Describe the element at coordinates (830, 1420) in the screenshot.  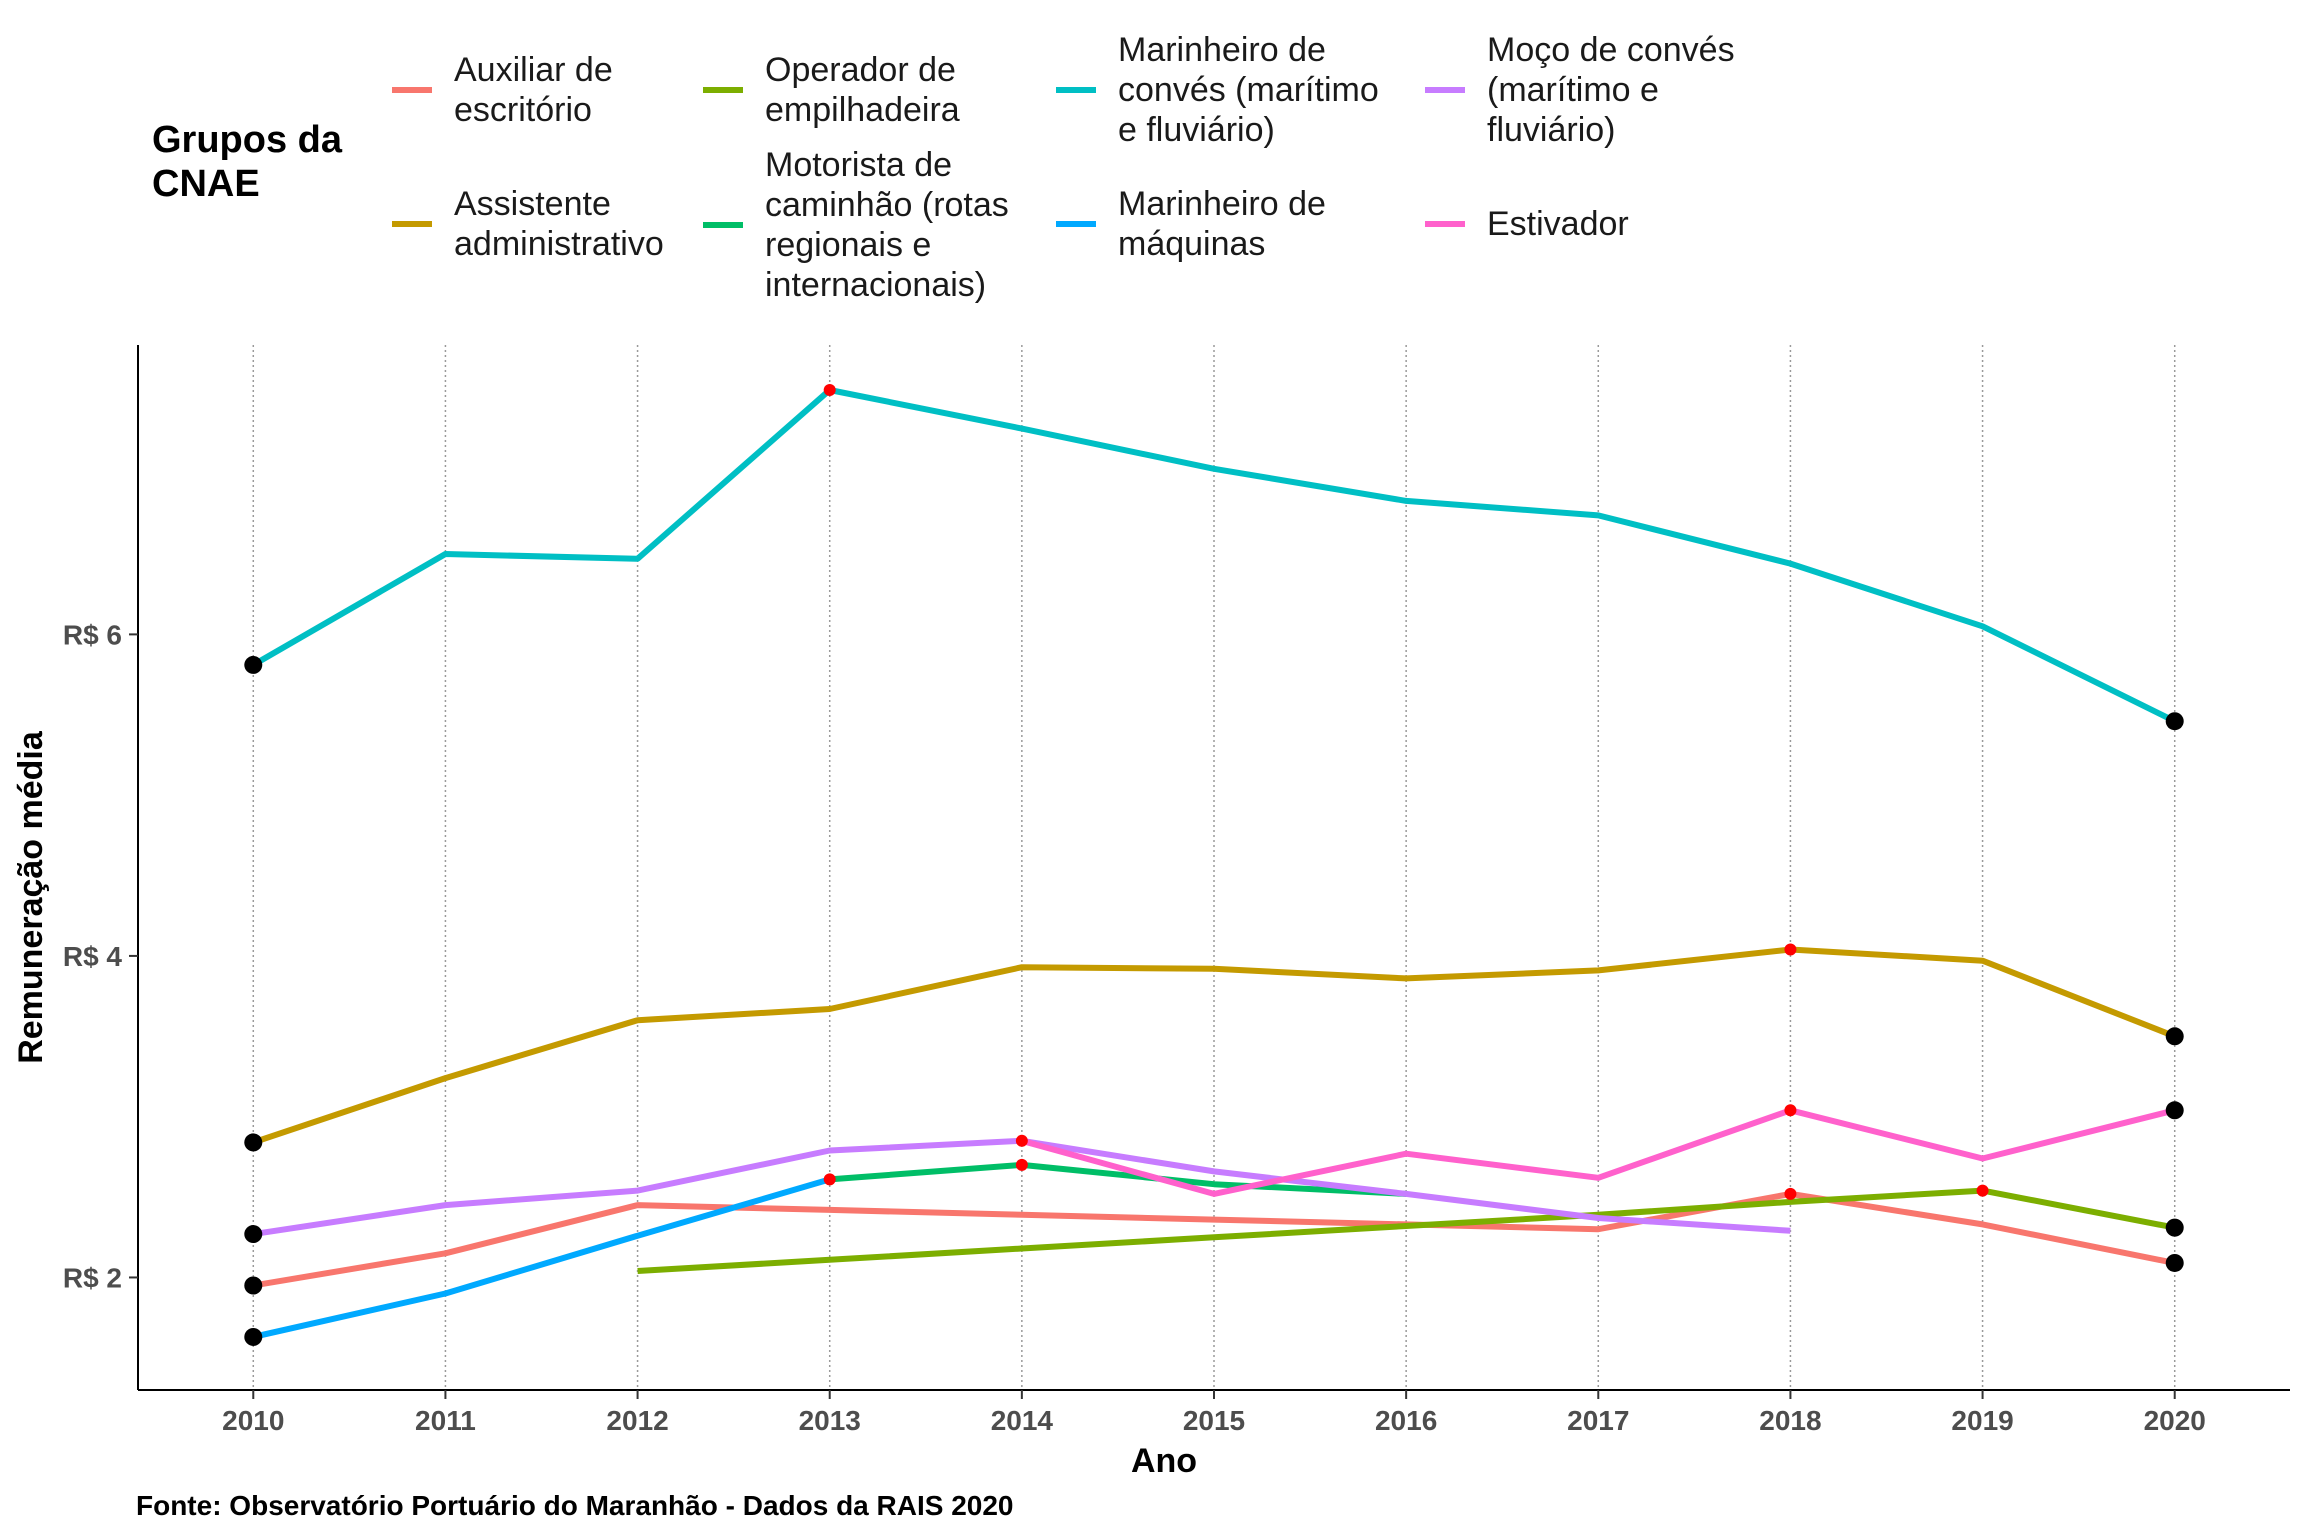
I see `x-tick-label: 2013` at that location.